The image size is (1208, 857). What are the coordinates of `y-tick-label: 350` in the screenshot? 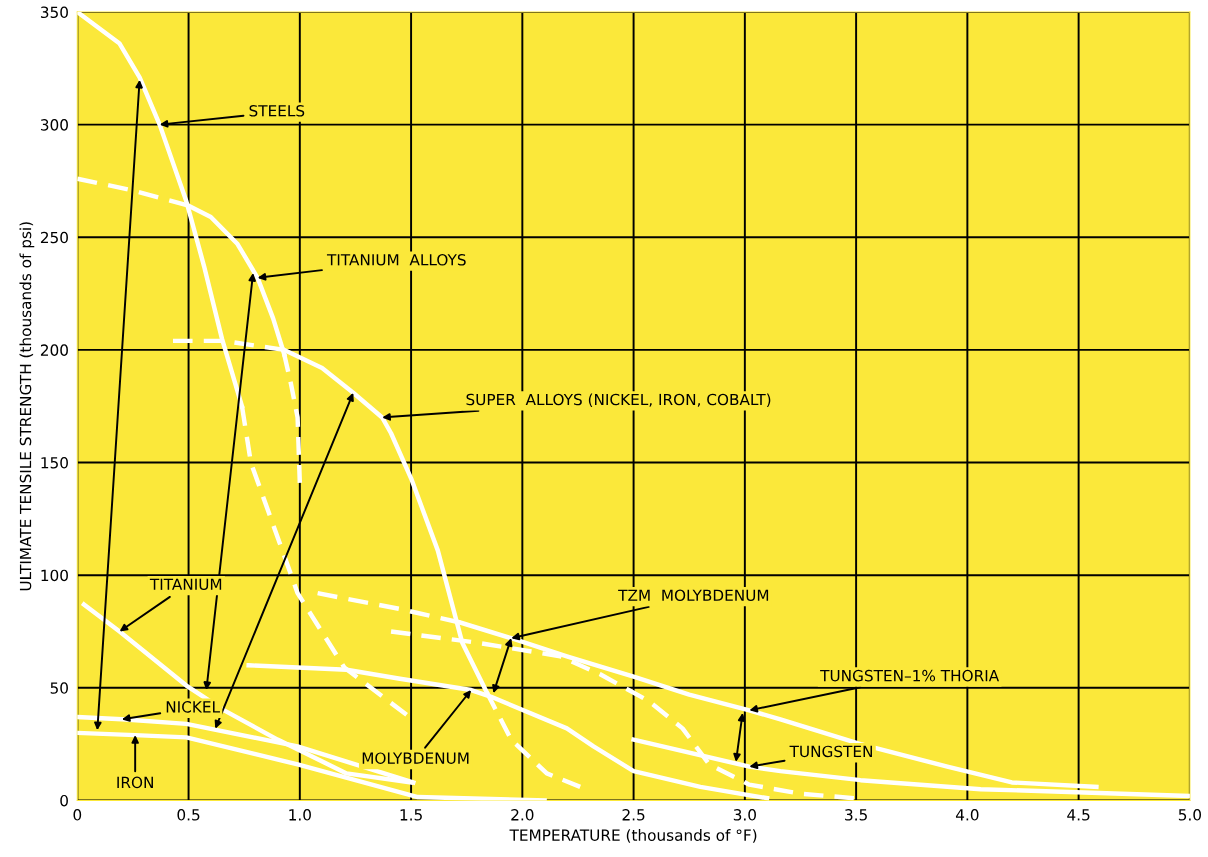 It's located at (54, 12).